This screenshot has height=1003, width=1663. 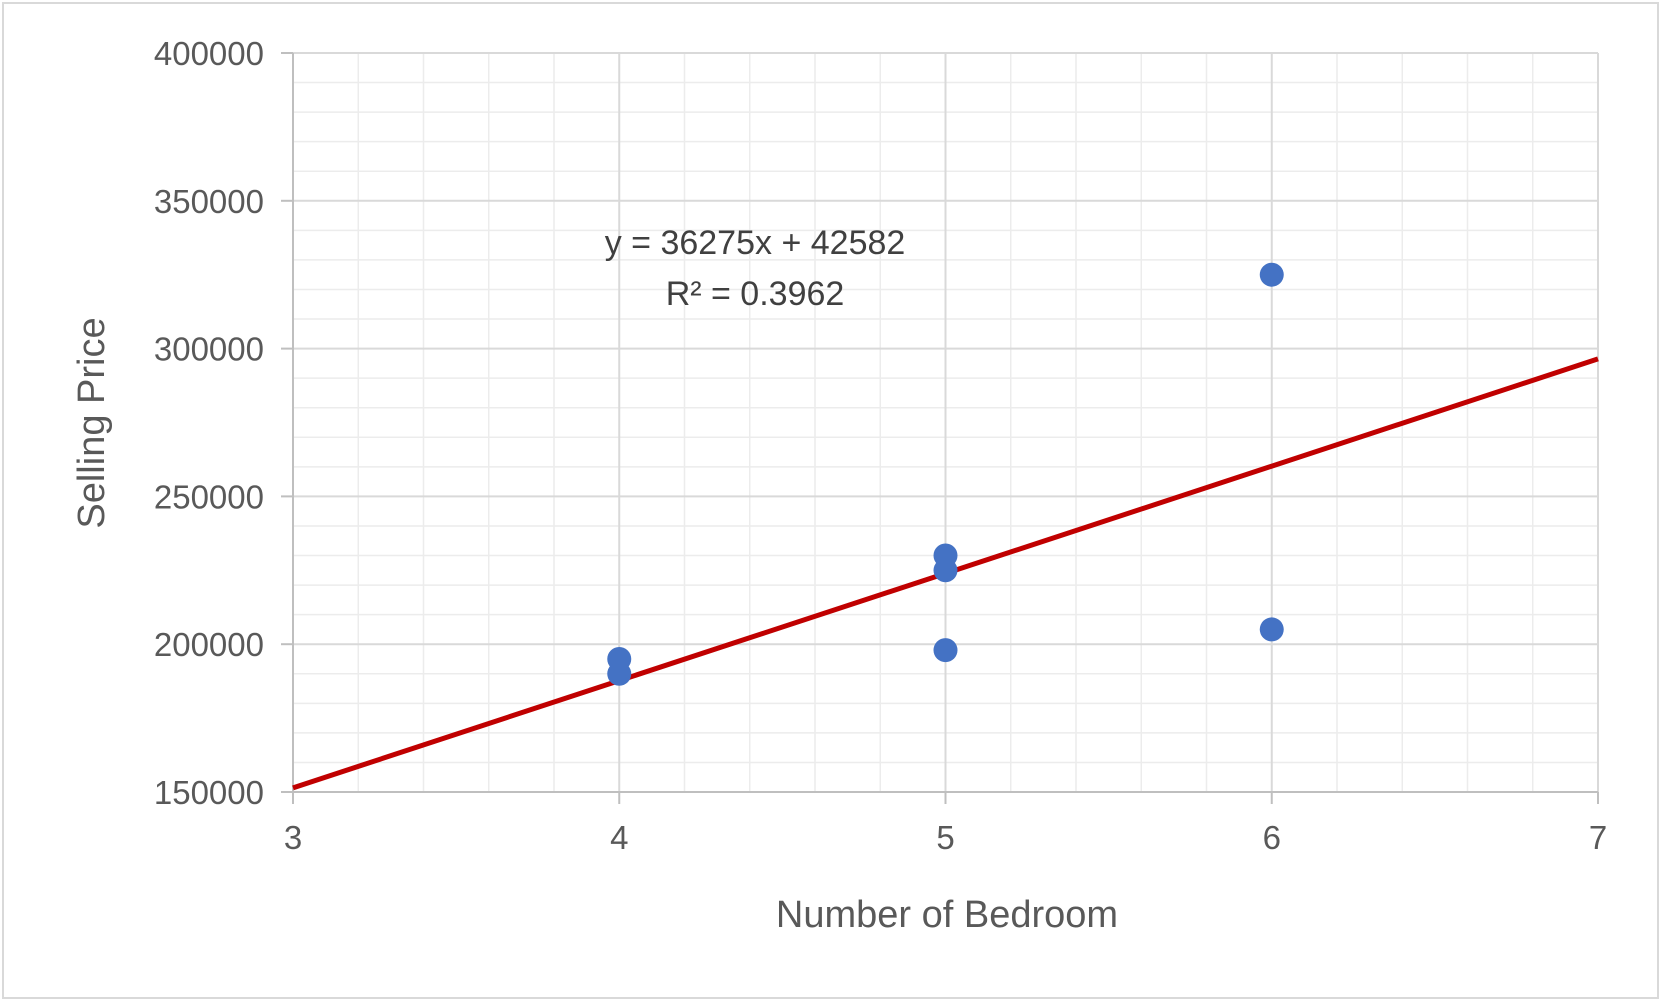 What do you see at coordinates (209, 496) in the screenshot?
I see `y-tick-label: 250000` at bounding box center [209, 496].